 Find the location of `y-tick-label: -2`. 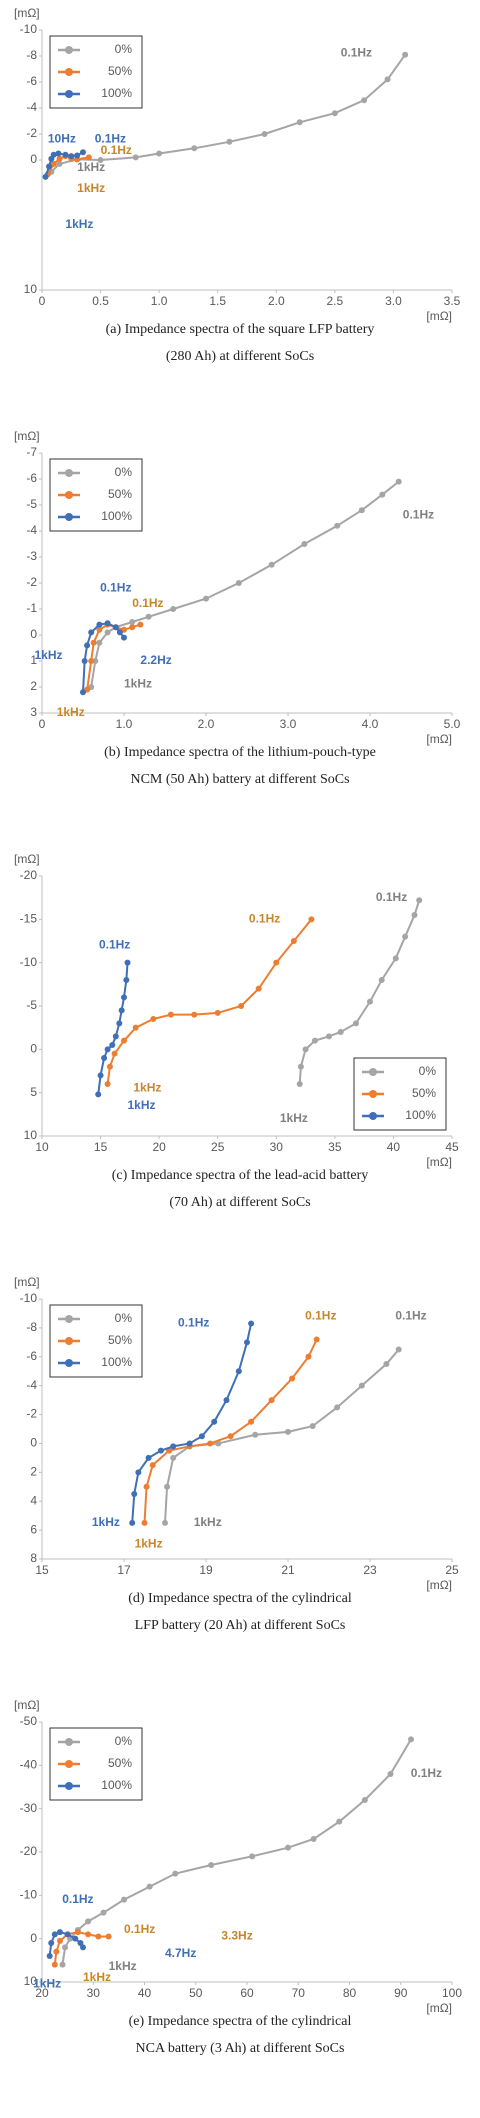

y-tick-label: -2 is located at coordinates (31, 133).